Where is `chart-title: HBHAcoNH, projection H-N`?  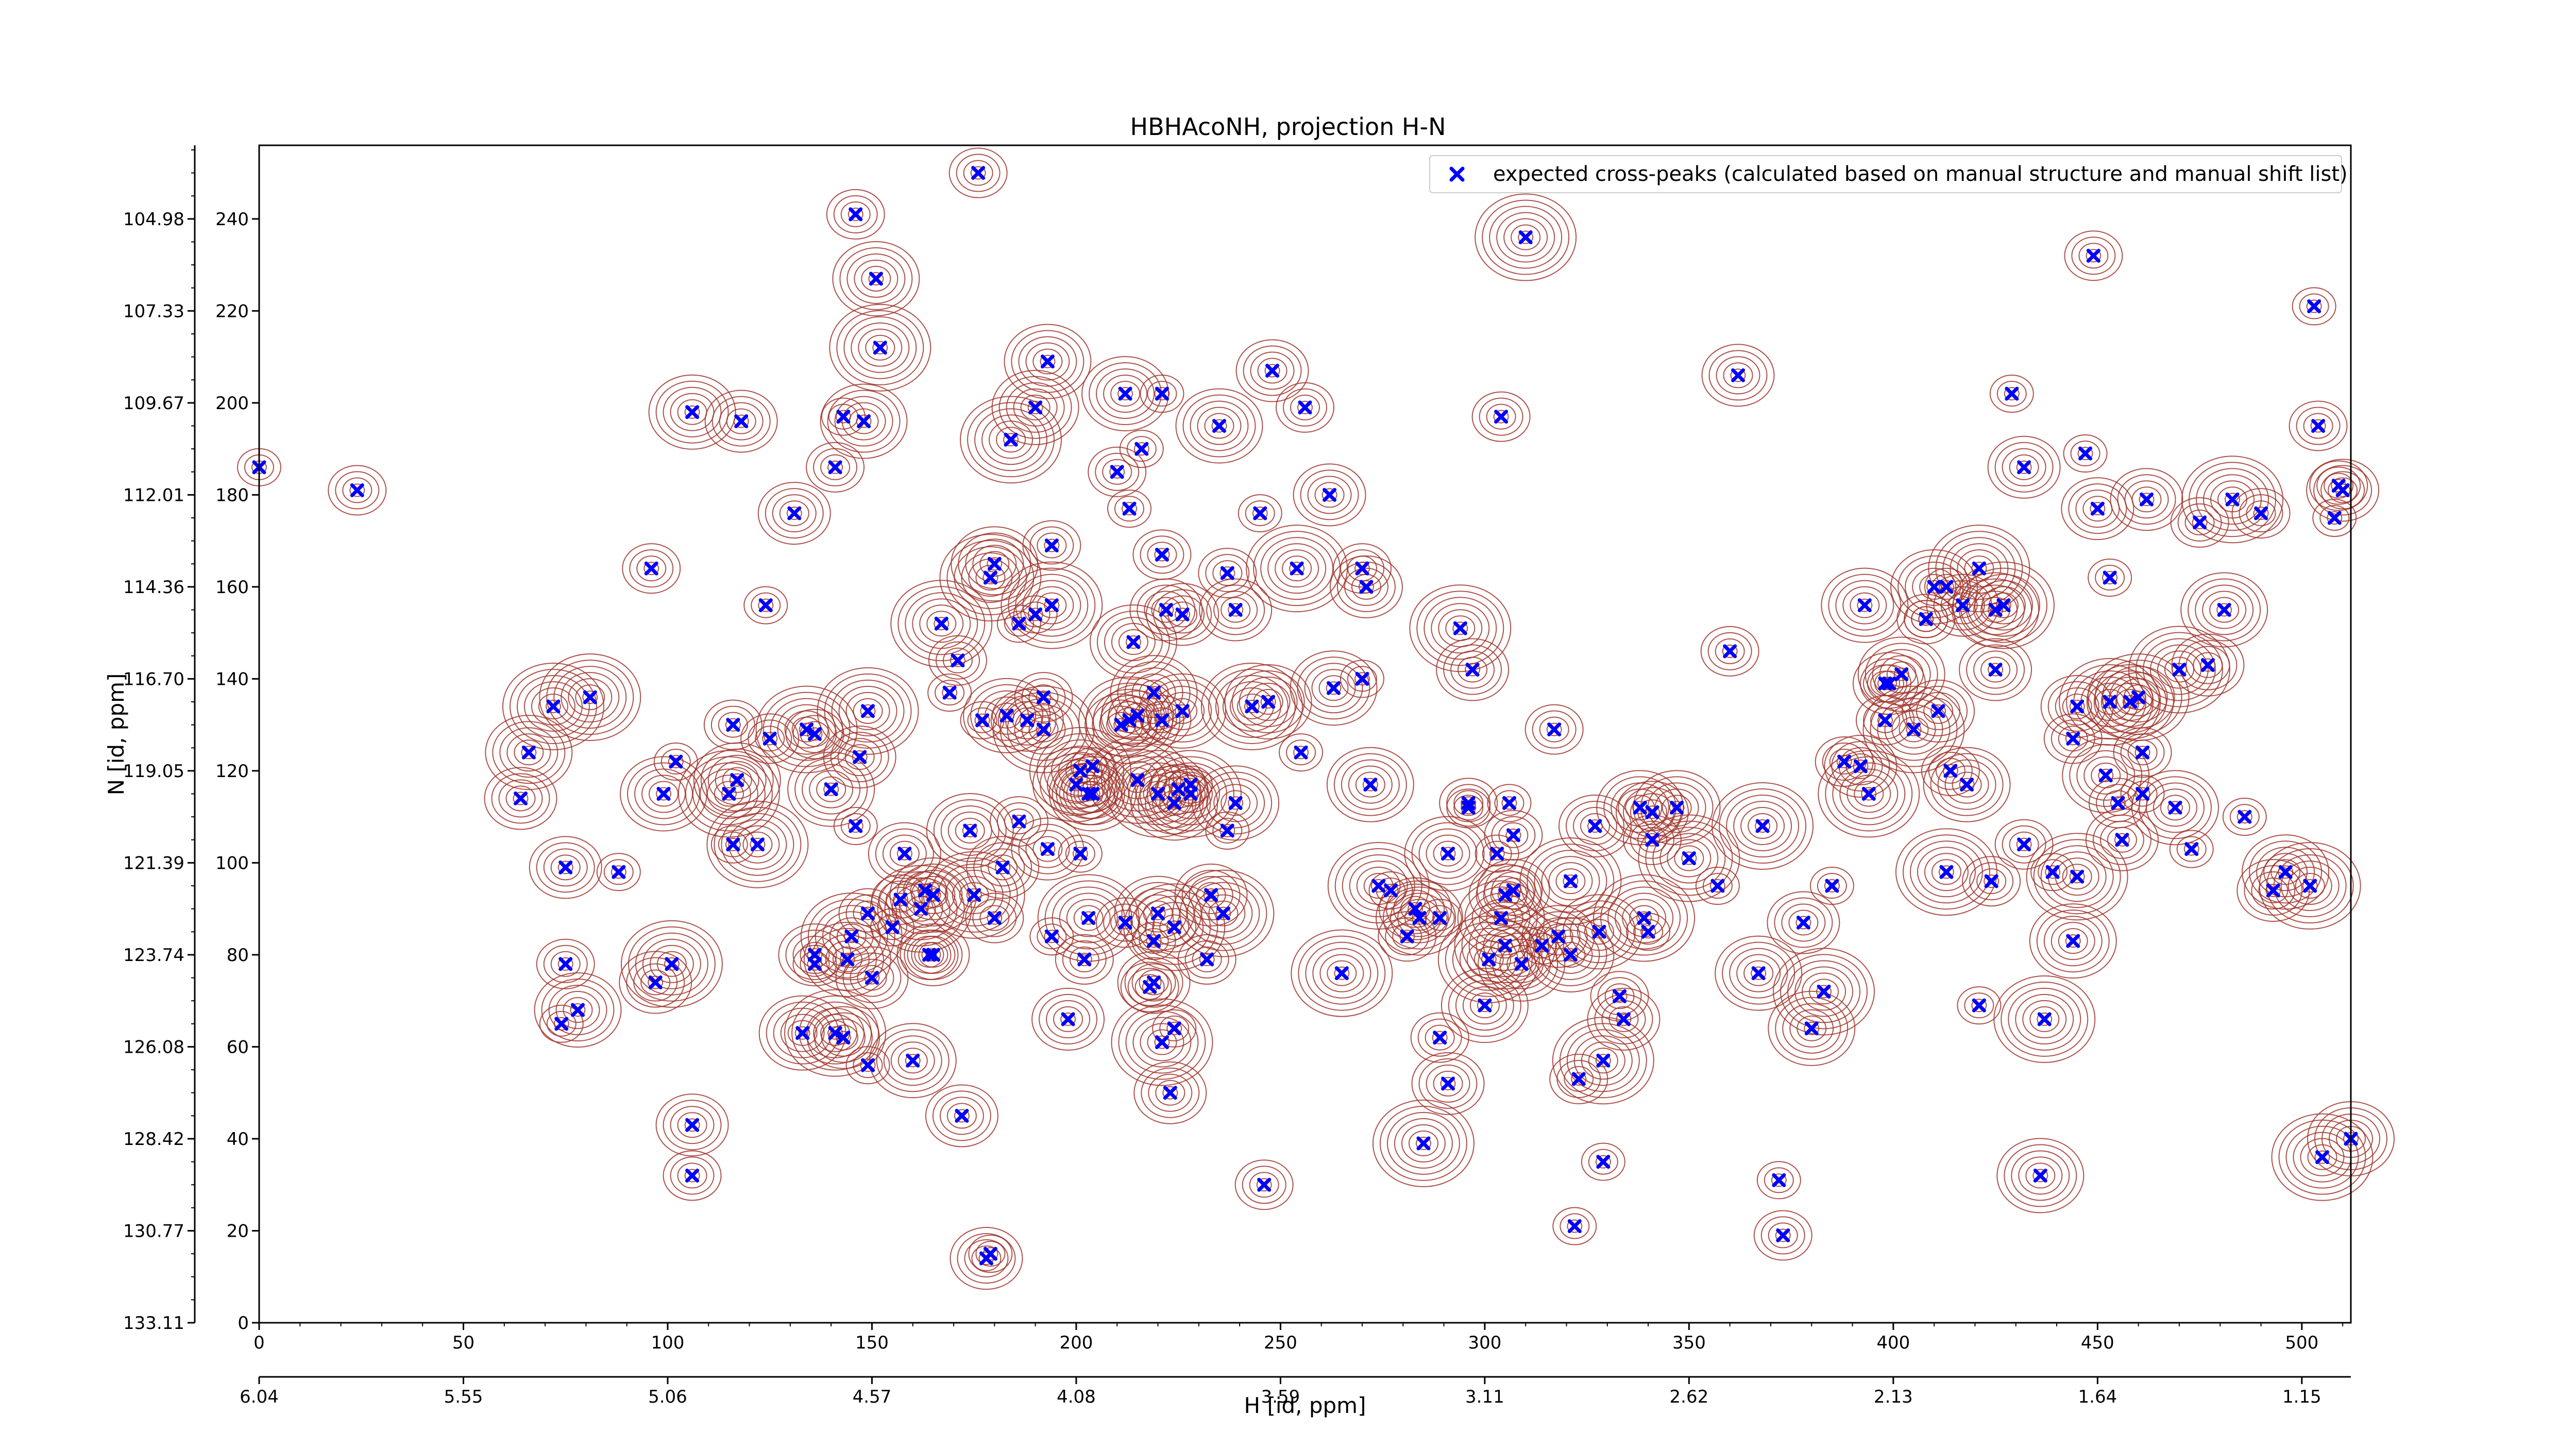
chart-title: HBHAcoNH, projection H-N is located at coordinates (1288, 127).